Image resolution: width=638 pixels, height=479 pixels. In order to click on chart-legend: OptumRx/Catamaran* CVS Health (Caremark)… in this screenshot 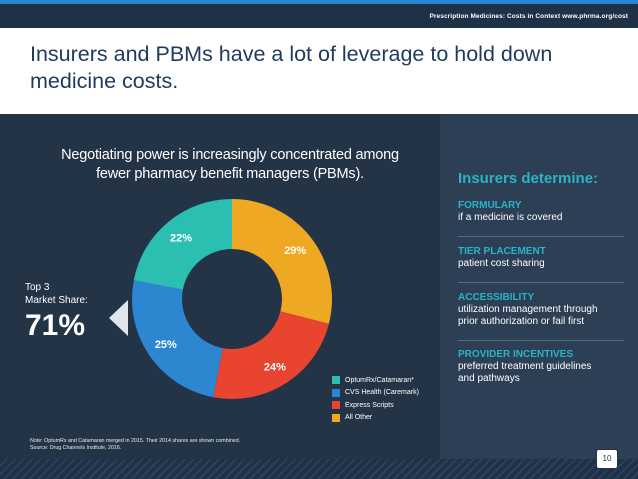, I will do `click(375, 399)`.